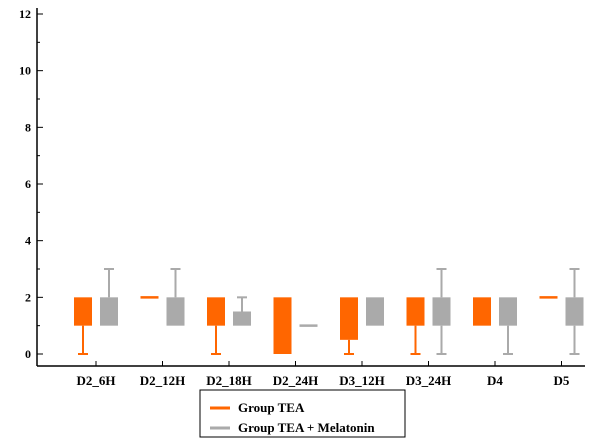 The height and width of the screenshot is (440, 595). I want to click on legend-label-group-tea-melatonin: Group TEA + Melatonin, so click(306, 427).